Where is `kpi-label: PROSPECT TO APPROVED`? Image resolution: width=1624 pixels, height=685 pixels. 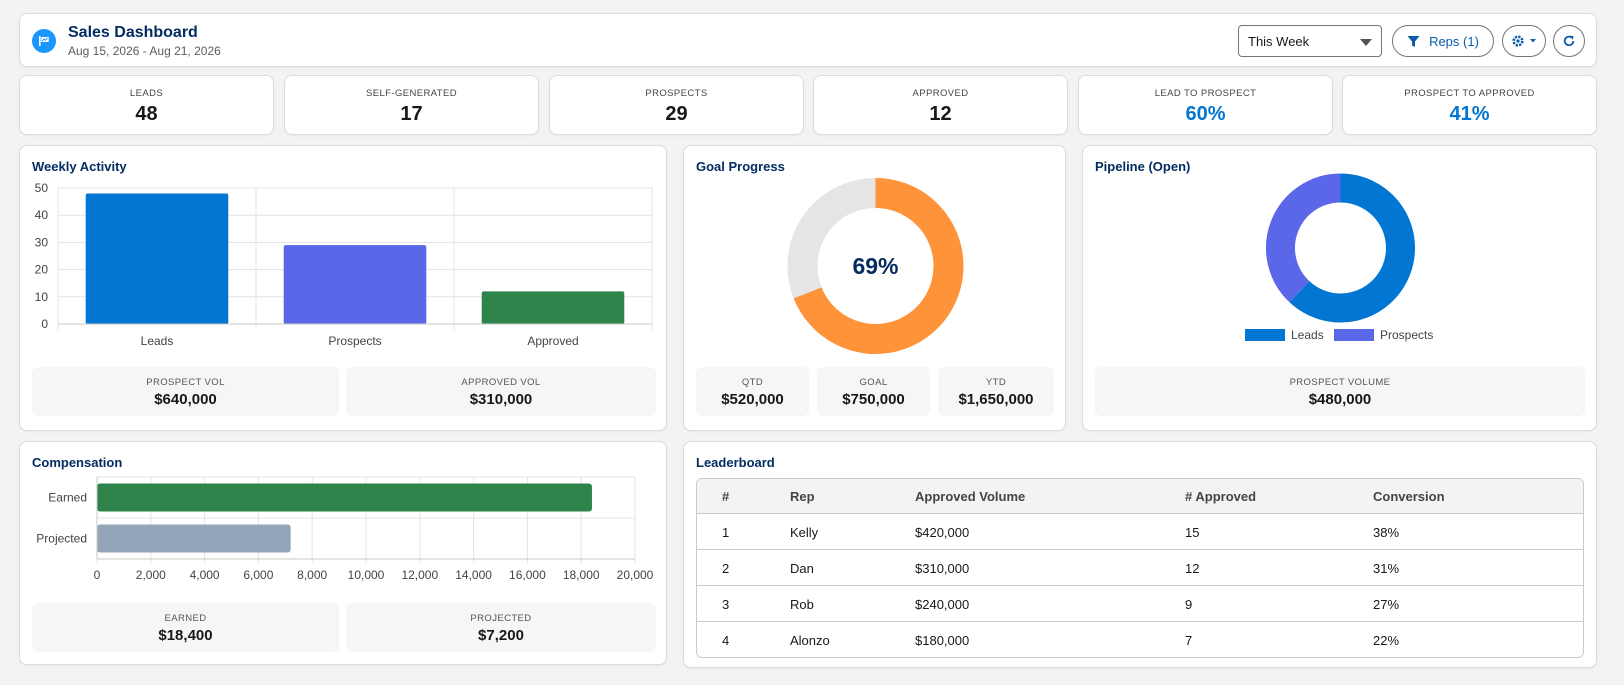 kpi-label: PROSPECT TO APPROVED is located at coordinates (1469, 93).